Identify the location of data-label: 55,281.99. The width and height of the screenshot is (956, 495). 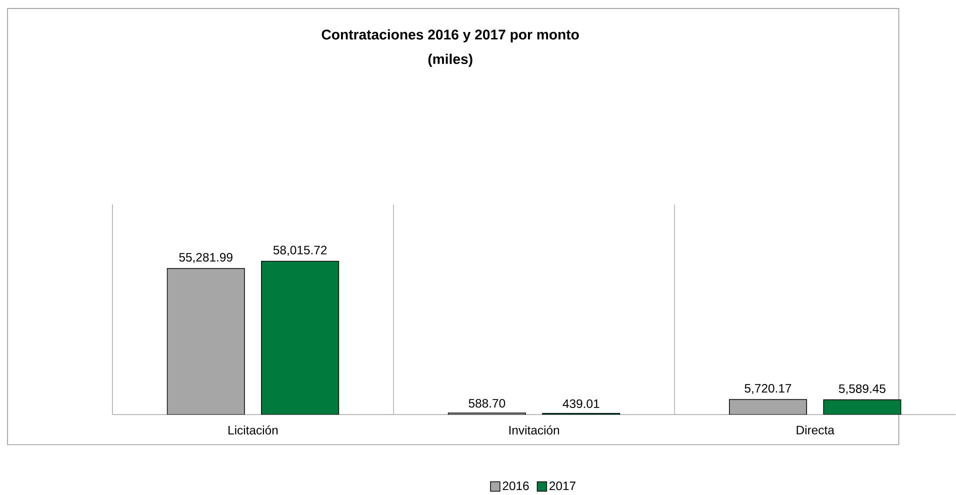
(205, 257).